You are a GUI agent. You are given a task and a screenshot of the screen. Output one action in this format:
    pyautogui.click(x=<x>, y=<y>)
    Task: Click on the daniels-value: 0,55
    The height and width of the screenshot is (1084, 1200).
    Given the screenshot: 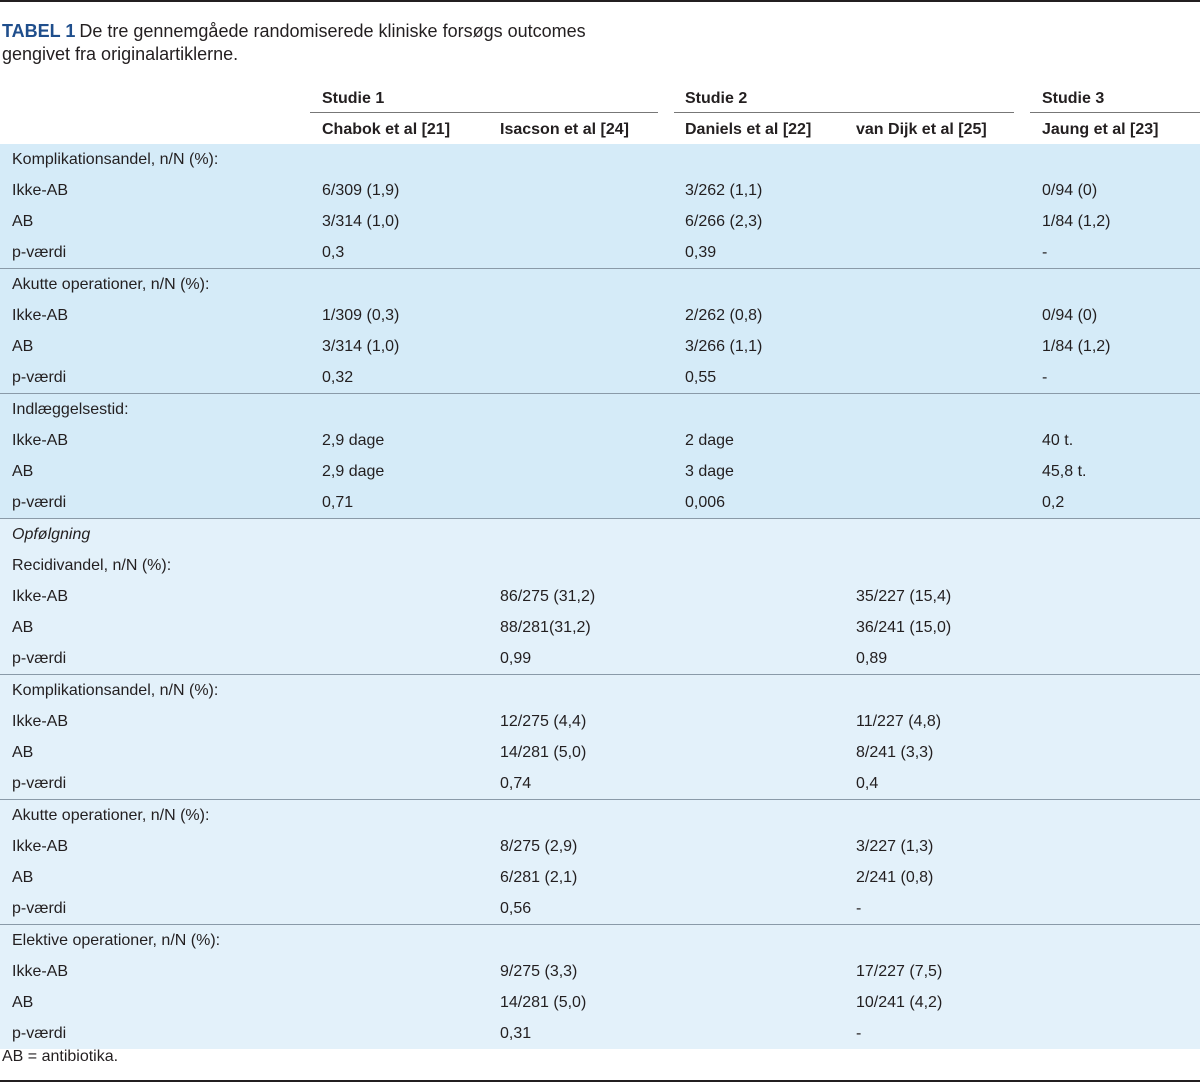 What is the action you would take?
    pyautogui.click(x=701, y=377)
    